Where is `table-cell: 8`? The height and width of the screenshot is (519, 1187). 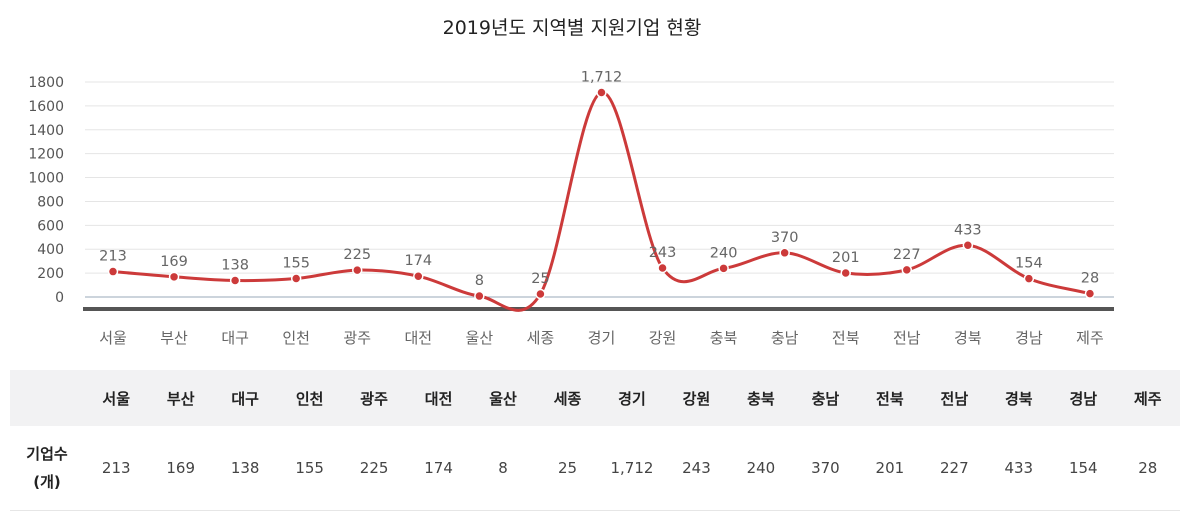
table-cell: 8 is located at coordinates (503, 467).